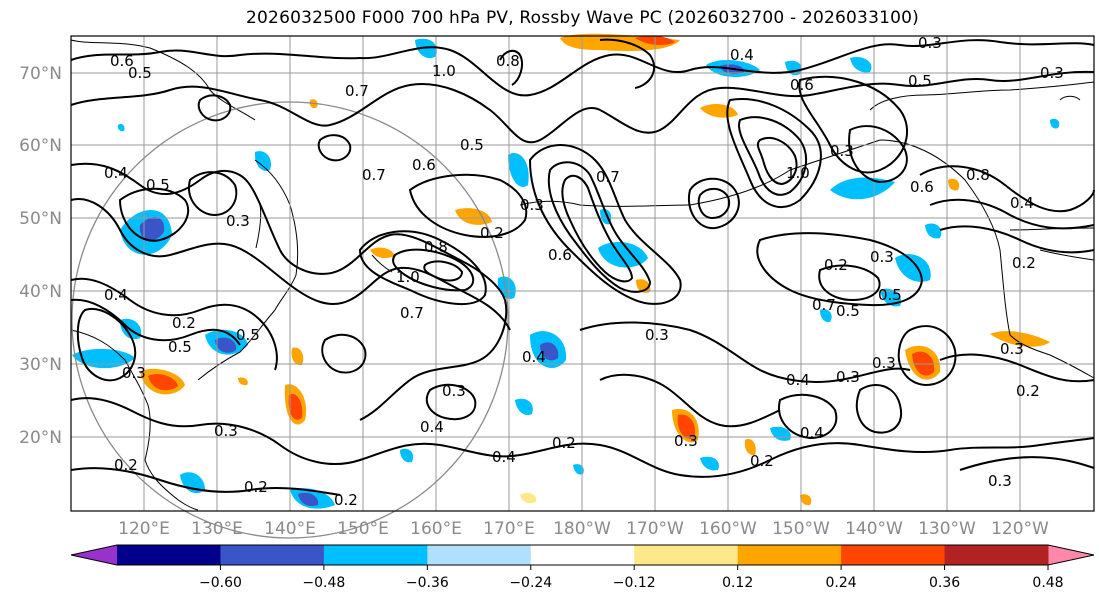  Describe the element at coordinates (634, 583) in the screenshot. I see `colorbar-tick-label: −0.12` at that location.